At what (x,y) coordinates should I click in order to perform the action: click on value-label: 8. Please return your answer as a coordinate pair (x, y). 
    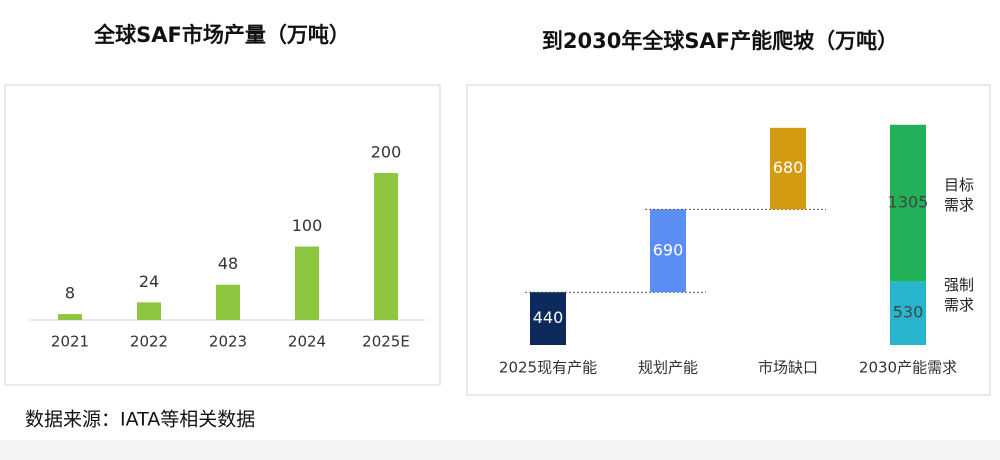
    Looking at the image, I should click on (70, 293).